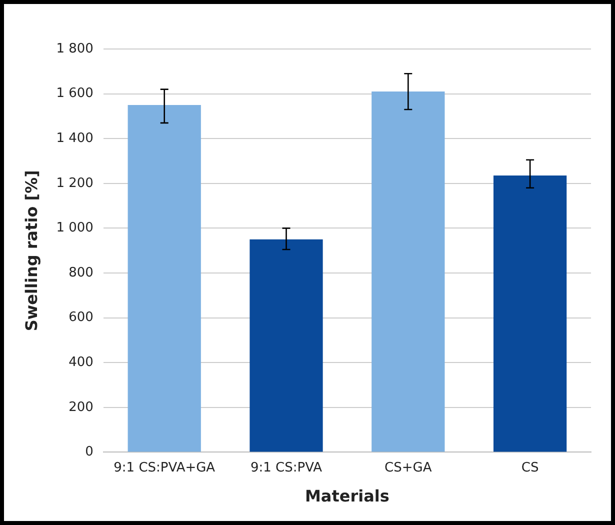 This screenshot has height=525, width=615. Describe the element at coordinates (408, 468) in the screenshot. I see `x-tick-label: CS+GA` at that location.